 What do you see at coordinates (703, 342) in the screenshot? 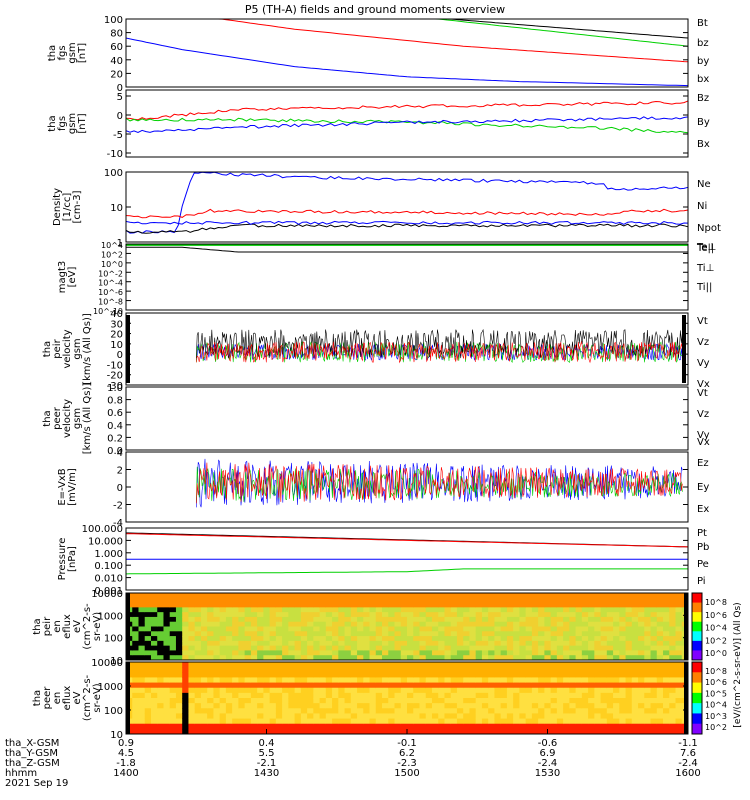
I see `legend-entry-Vz: Vz` at bounding box center [703, 342].